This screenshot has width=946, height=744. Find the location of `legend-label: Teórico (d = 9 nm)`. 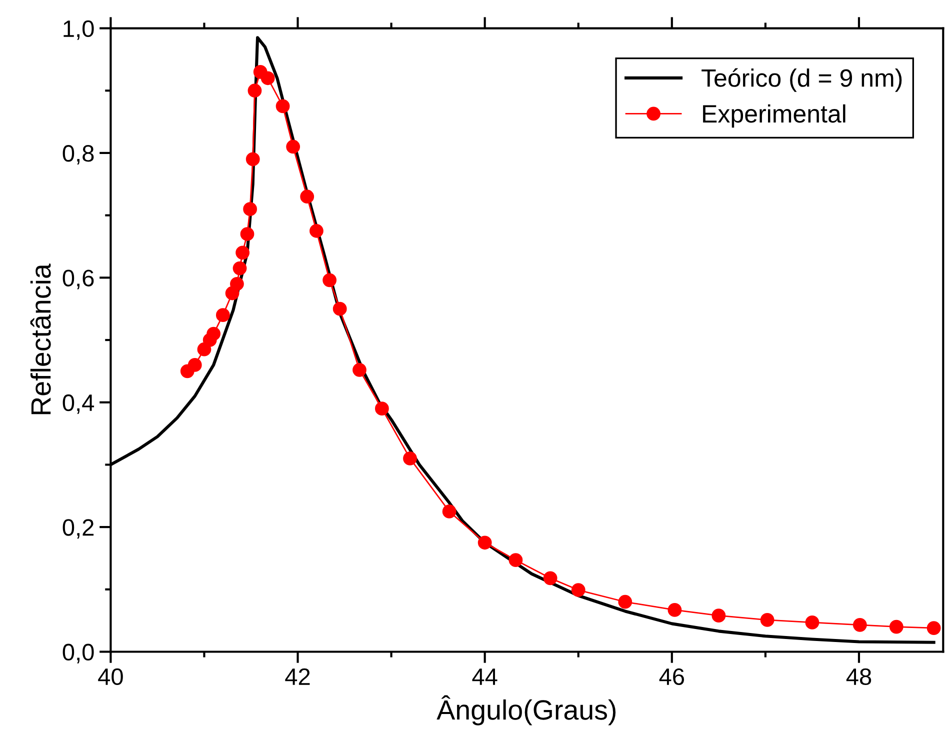

legend-label: Teórico (d = 9 nm) is located at coordinates (802, 80).